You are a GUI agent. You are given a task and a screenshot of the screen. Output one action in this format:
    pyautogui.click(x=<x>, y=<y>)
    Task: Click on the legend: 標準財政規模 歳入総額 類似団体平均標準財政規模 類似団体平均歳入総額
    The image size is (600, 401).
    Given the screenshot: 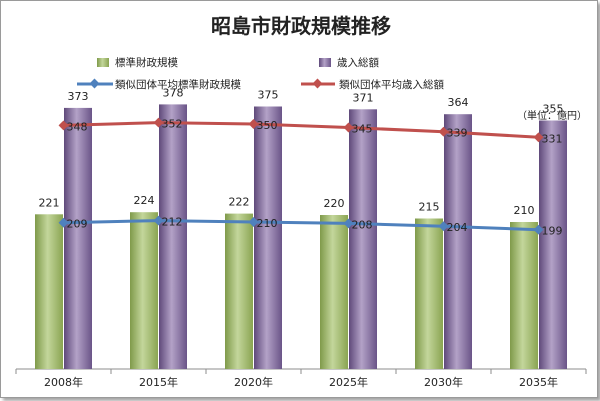 What is the action you would take?
    pyautogui.click(x=260, y=73)
    